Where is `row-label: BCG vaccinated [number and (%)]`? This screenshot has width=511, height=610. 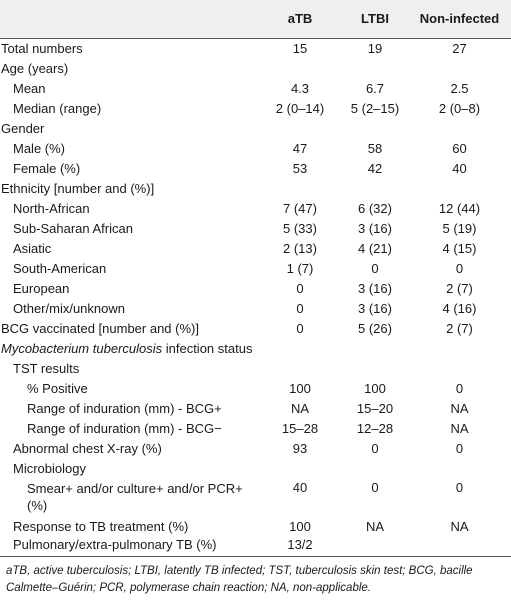 row-label: BCG vaccinated [number and (%)] is located at coordinates (100, 328).